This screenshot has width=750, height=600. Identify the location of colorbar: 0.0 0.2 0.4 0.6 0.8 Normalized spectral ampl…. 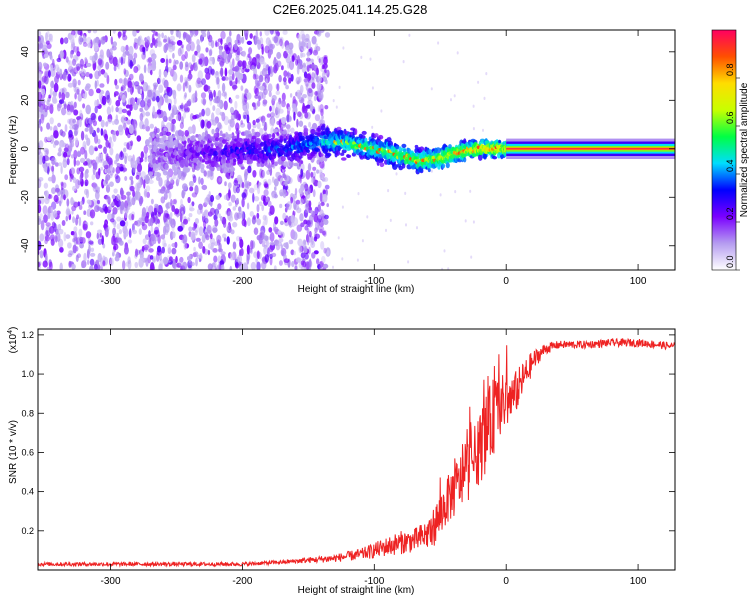
(730, 150).